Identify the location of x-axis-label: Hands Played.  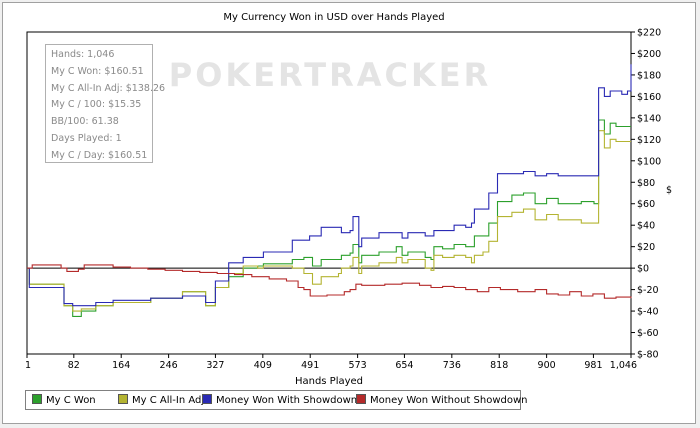
(329, 381).